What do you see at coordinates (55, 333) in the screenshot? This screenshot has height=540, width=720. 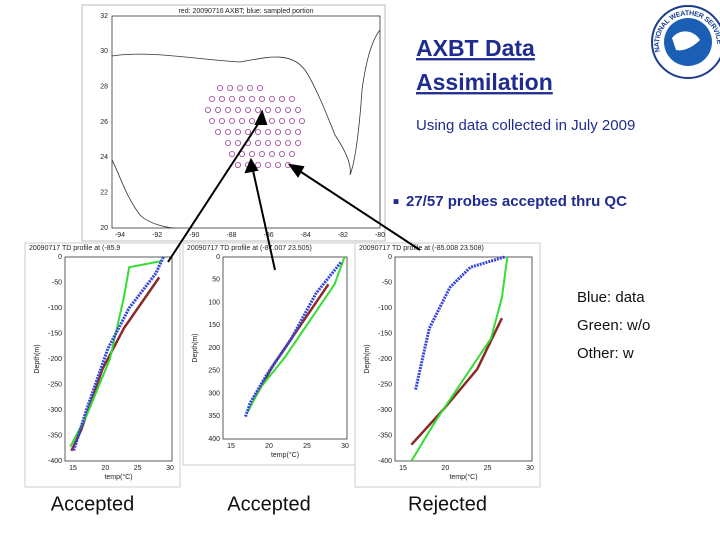 I see `profile-y-tick: -150` at bounding box center [55, 333].